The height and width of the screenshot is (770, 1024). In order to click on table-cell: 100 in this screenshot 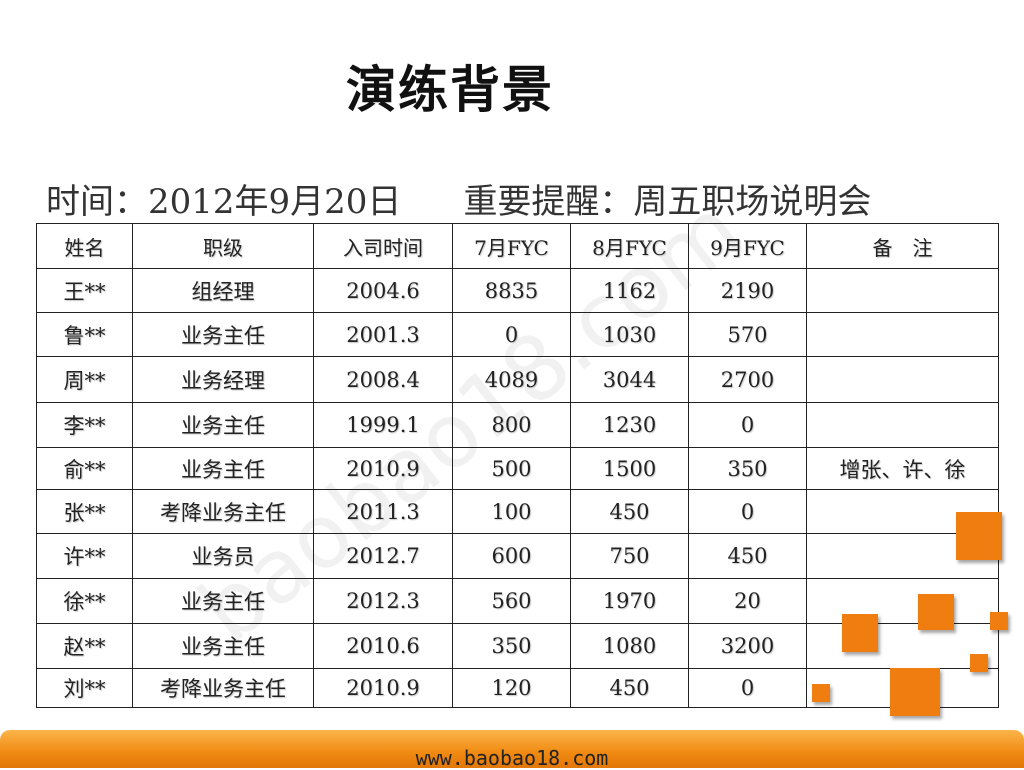, I will do `click(511, 511)`.